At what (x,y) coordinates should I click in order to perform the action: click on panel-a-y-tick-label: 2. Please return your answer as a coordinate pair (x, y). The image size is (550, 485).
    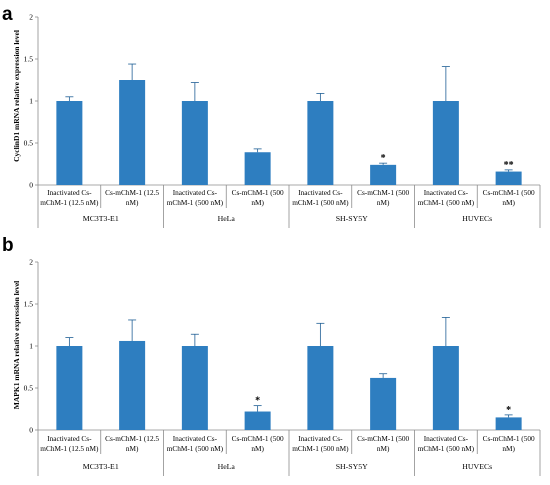
    Looking at the image, I should click on (31, 17).